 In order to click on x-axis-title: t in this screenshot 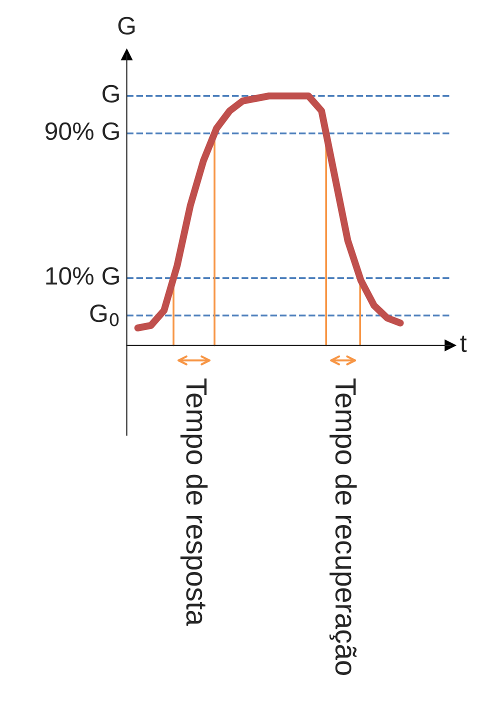, I will do `click(463, 344)`.